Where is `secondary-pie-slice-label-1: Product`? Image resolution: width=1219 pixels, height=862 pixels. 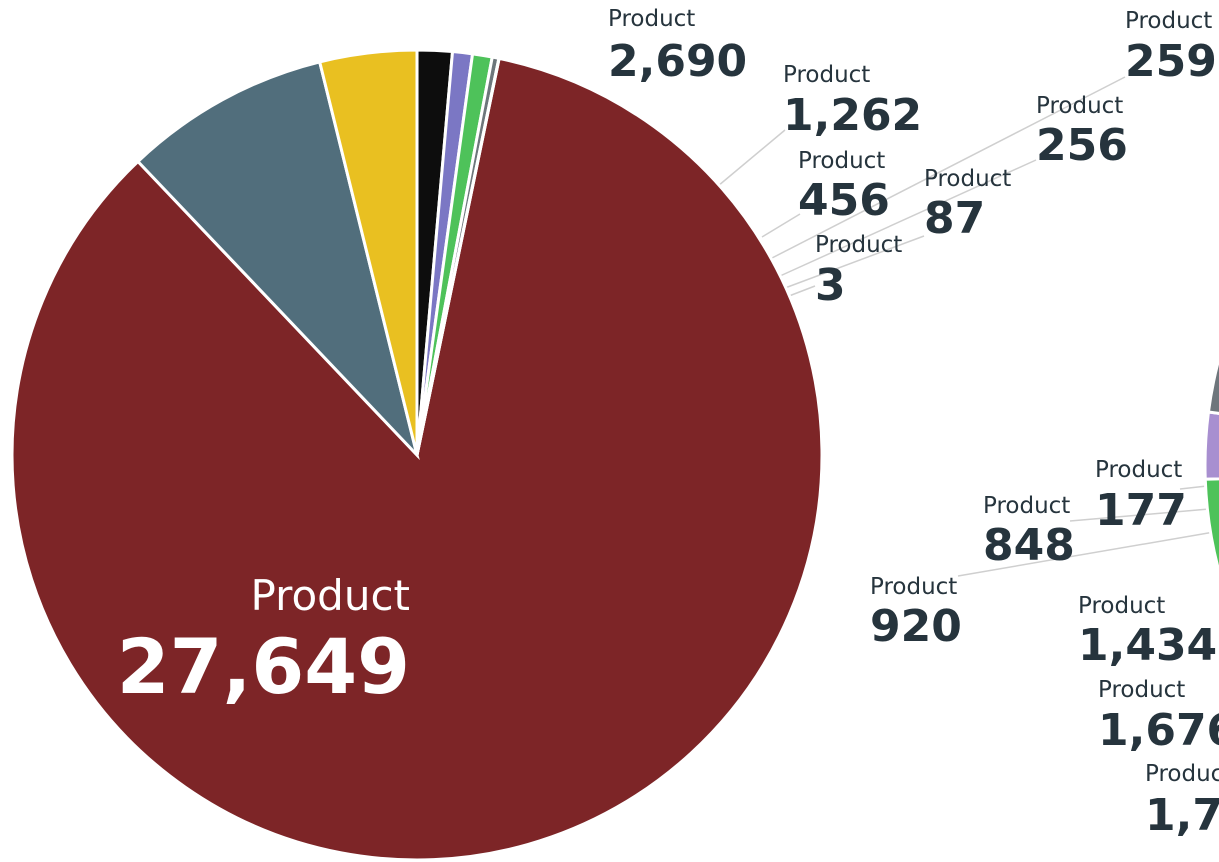 secondary-pie-slice-label-1: Product is located at coordinates (1026, 506).